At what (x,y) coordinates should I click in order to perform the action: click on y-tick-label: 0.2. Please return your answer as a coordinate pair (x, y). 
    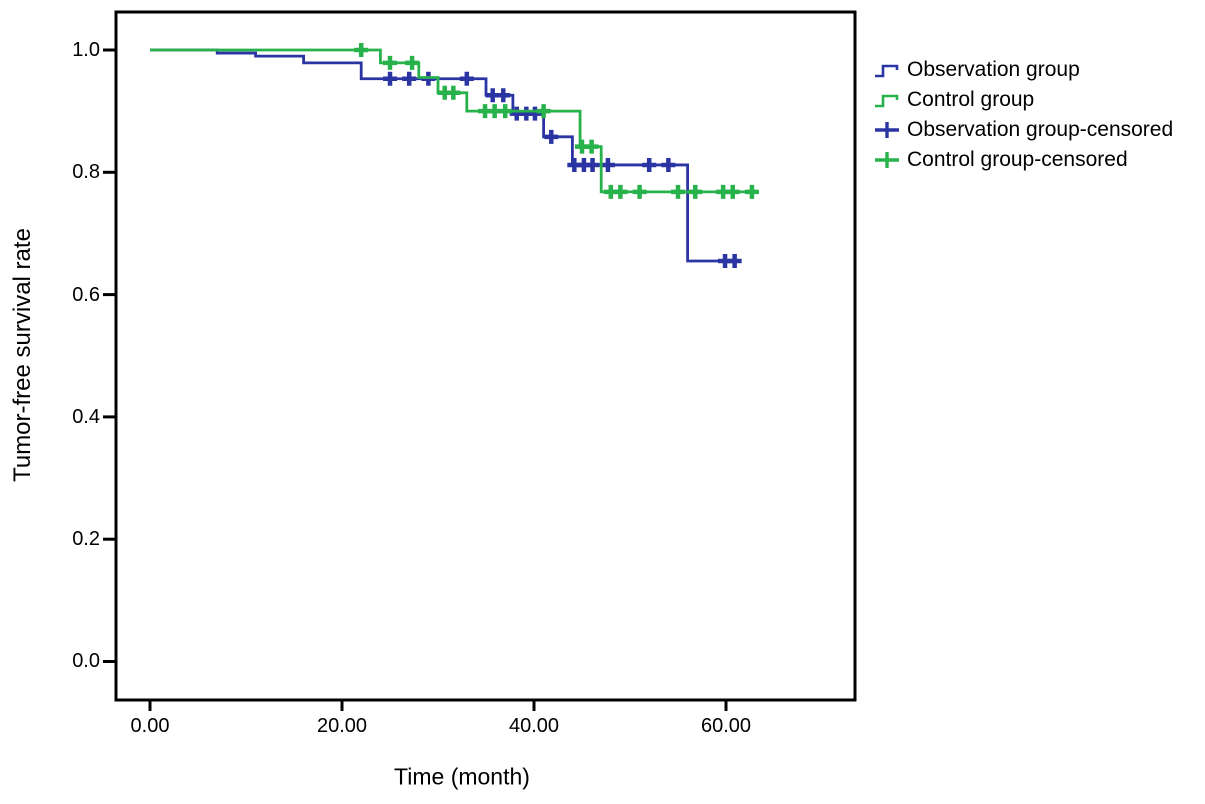
    Looking at the image, I should click on (86, 539).